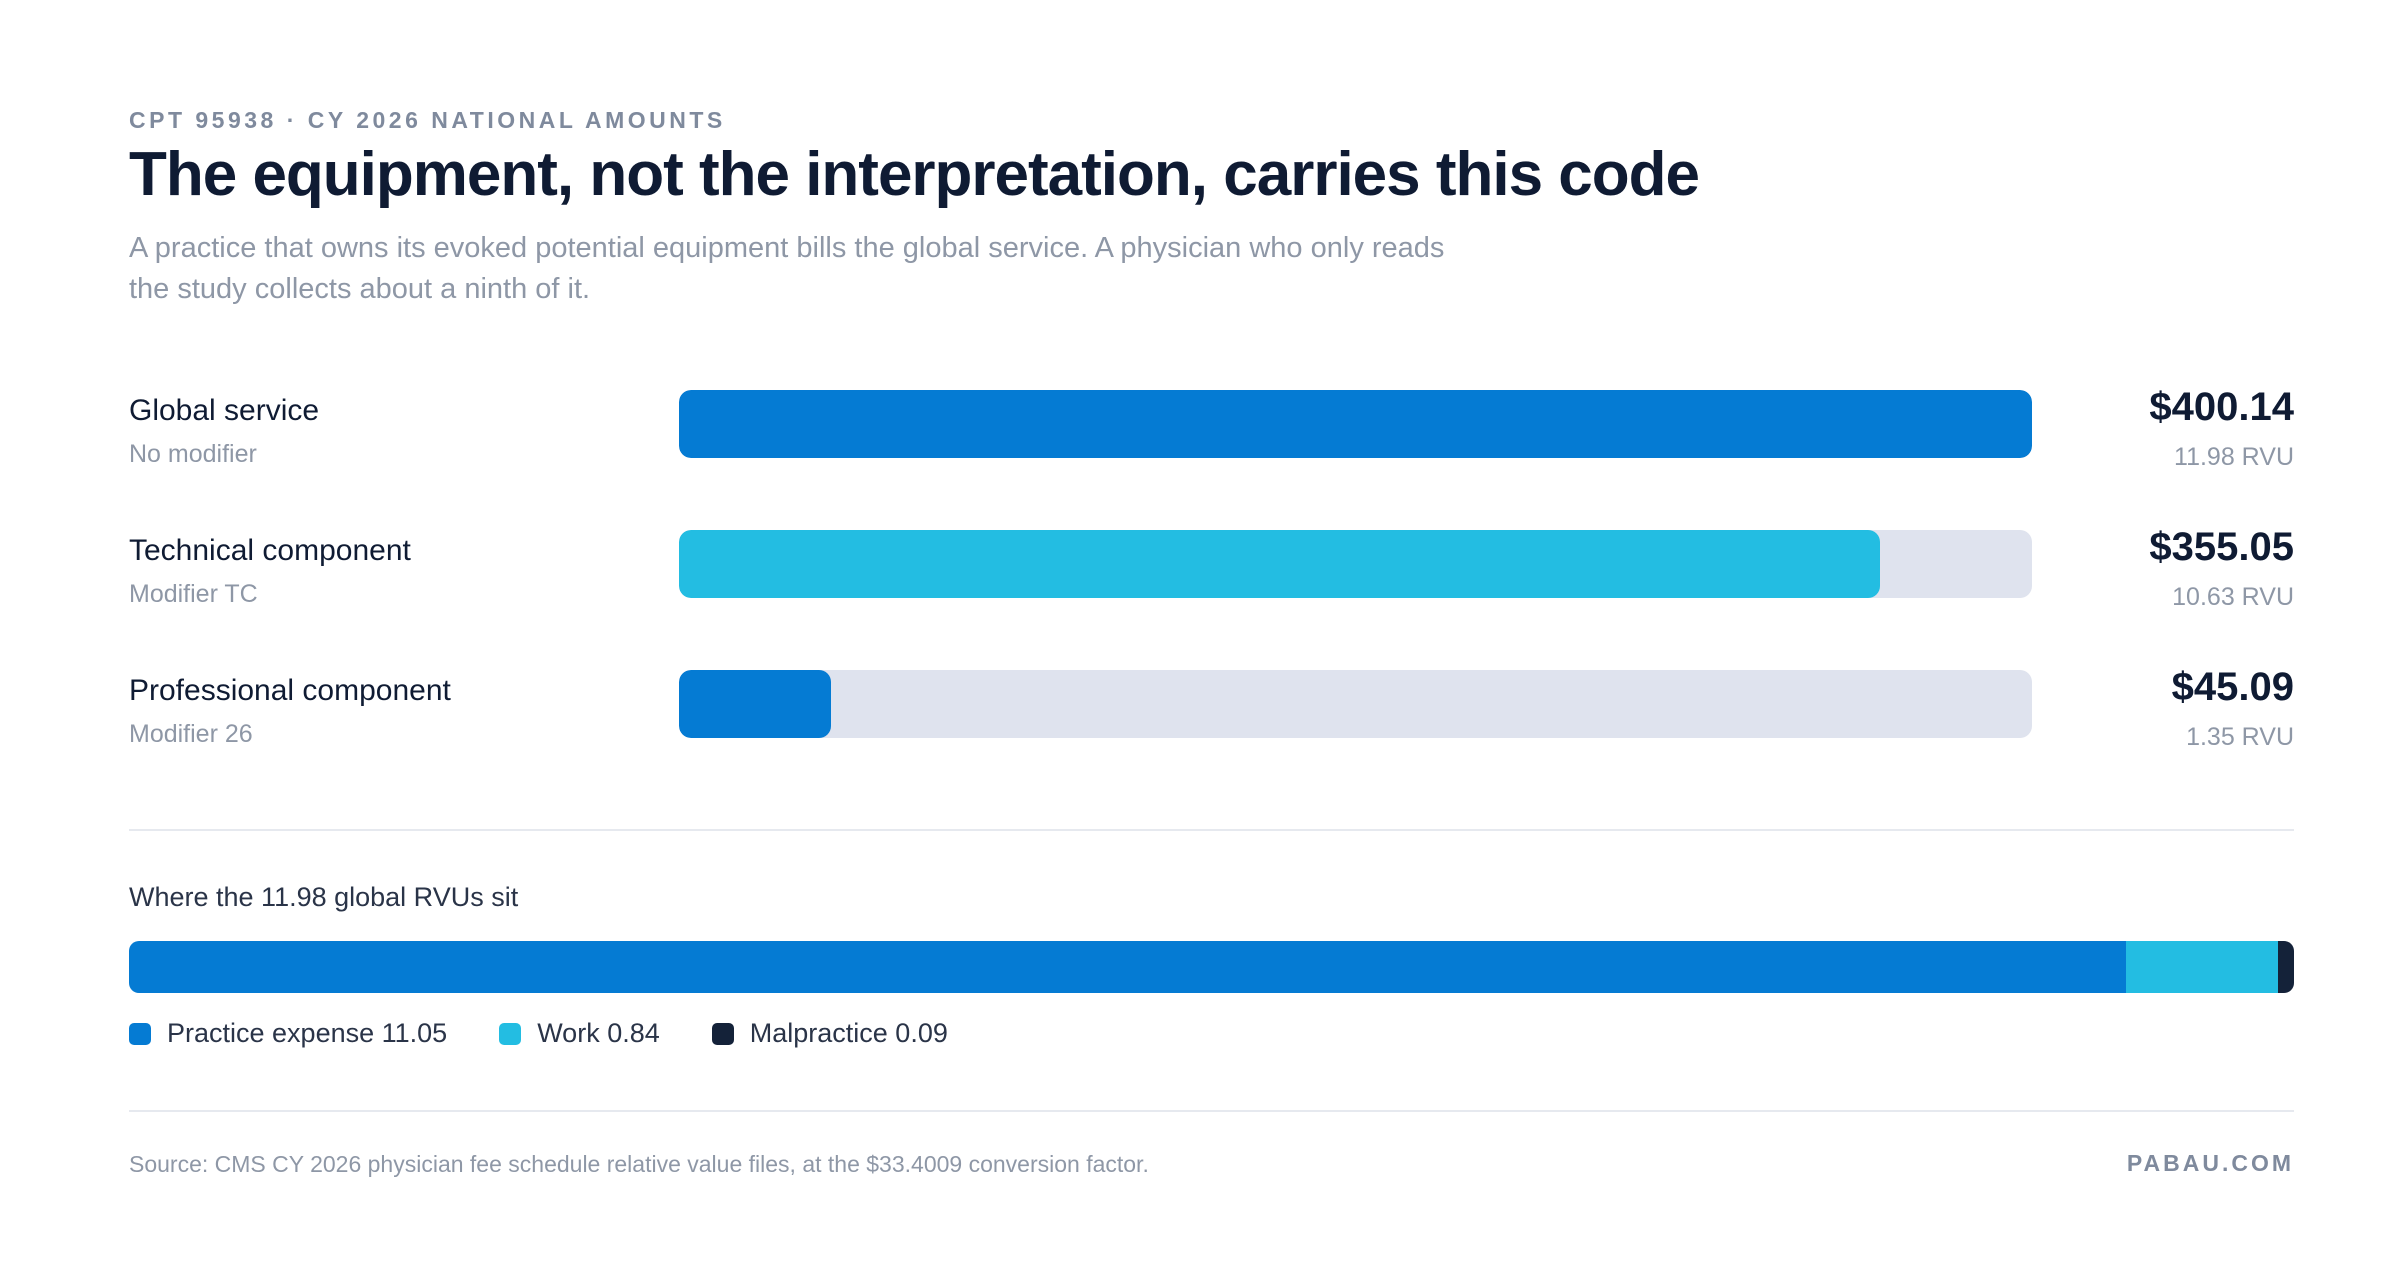 The width and height of the screenshot is (2400, 1276). I want to click on bar-value-label: $355.05, so click(2221, 547).